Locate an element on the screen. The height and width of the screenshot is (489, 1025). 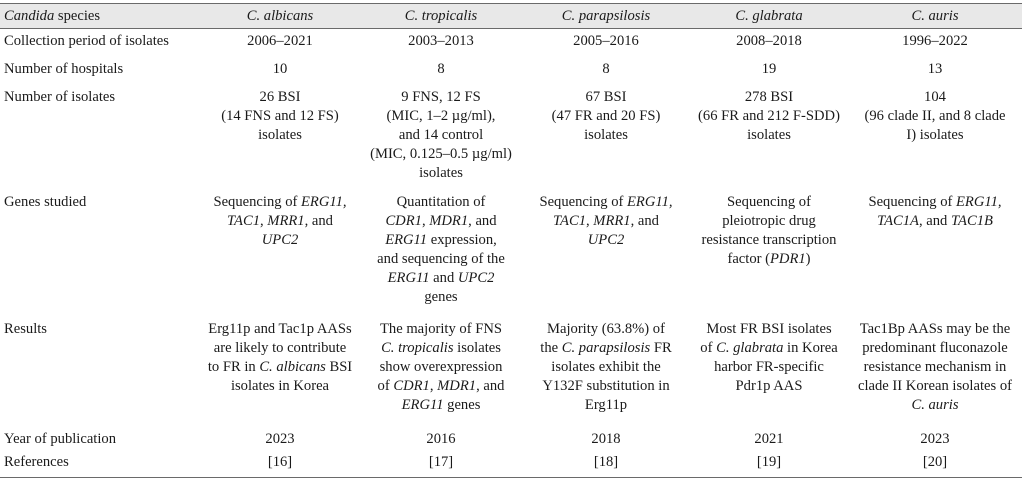
cell-line: (47 FR and 20 FS) is located at coordinates (606, 116).